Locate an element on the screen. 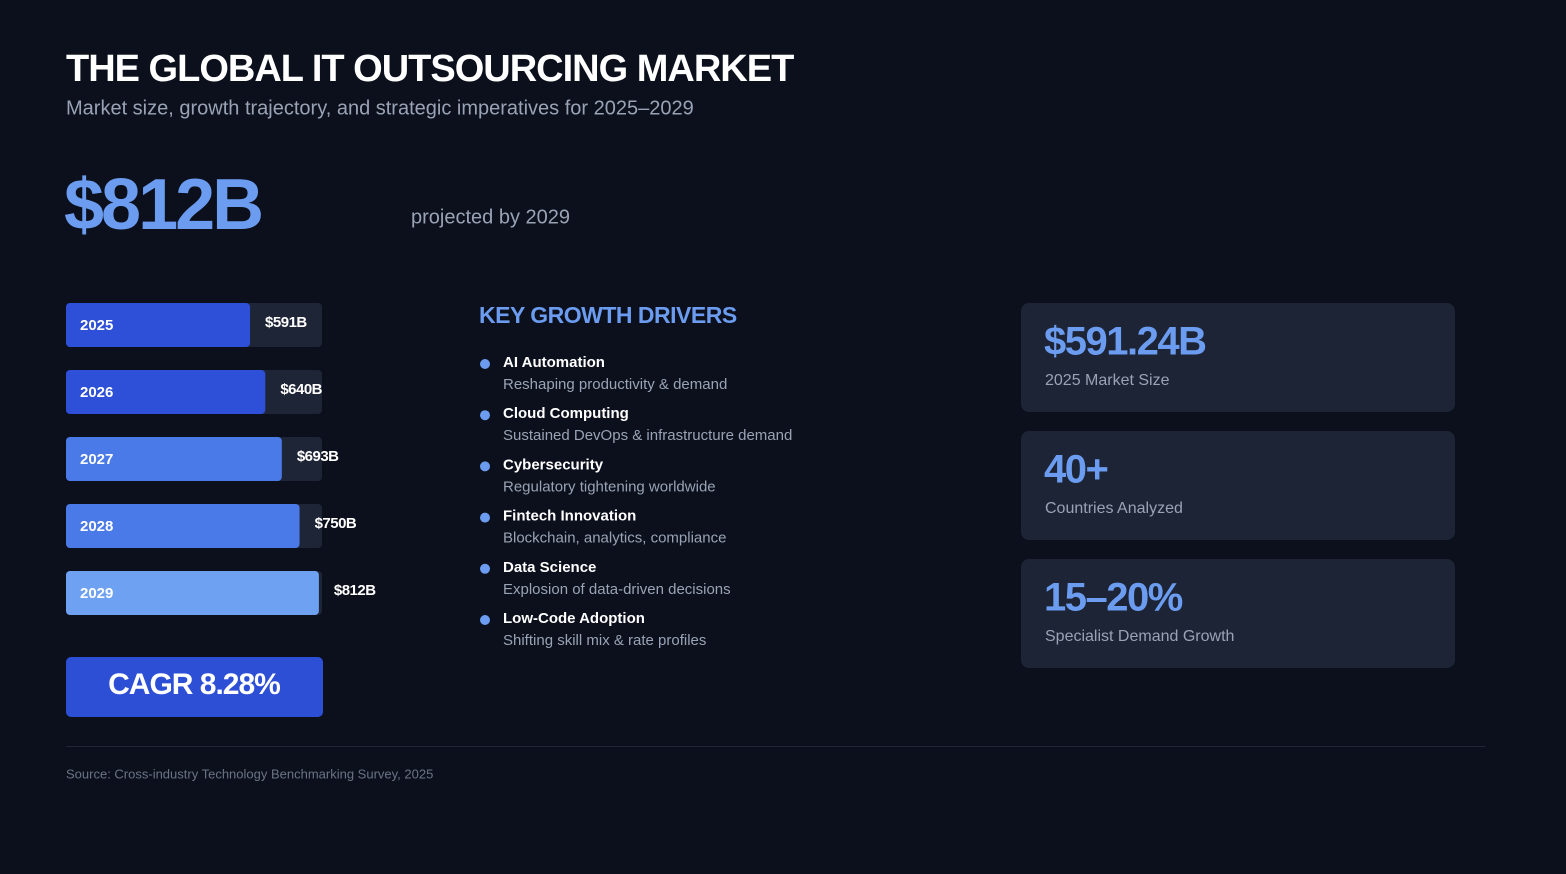  headline-value: $812B is located at coordinates (162, 205).